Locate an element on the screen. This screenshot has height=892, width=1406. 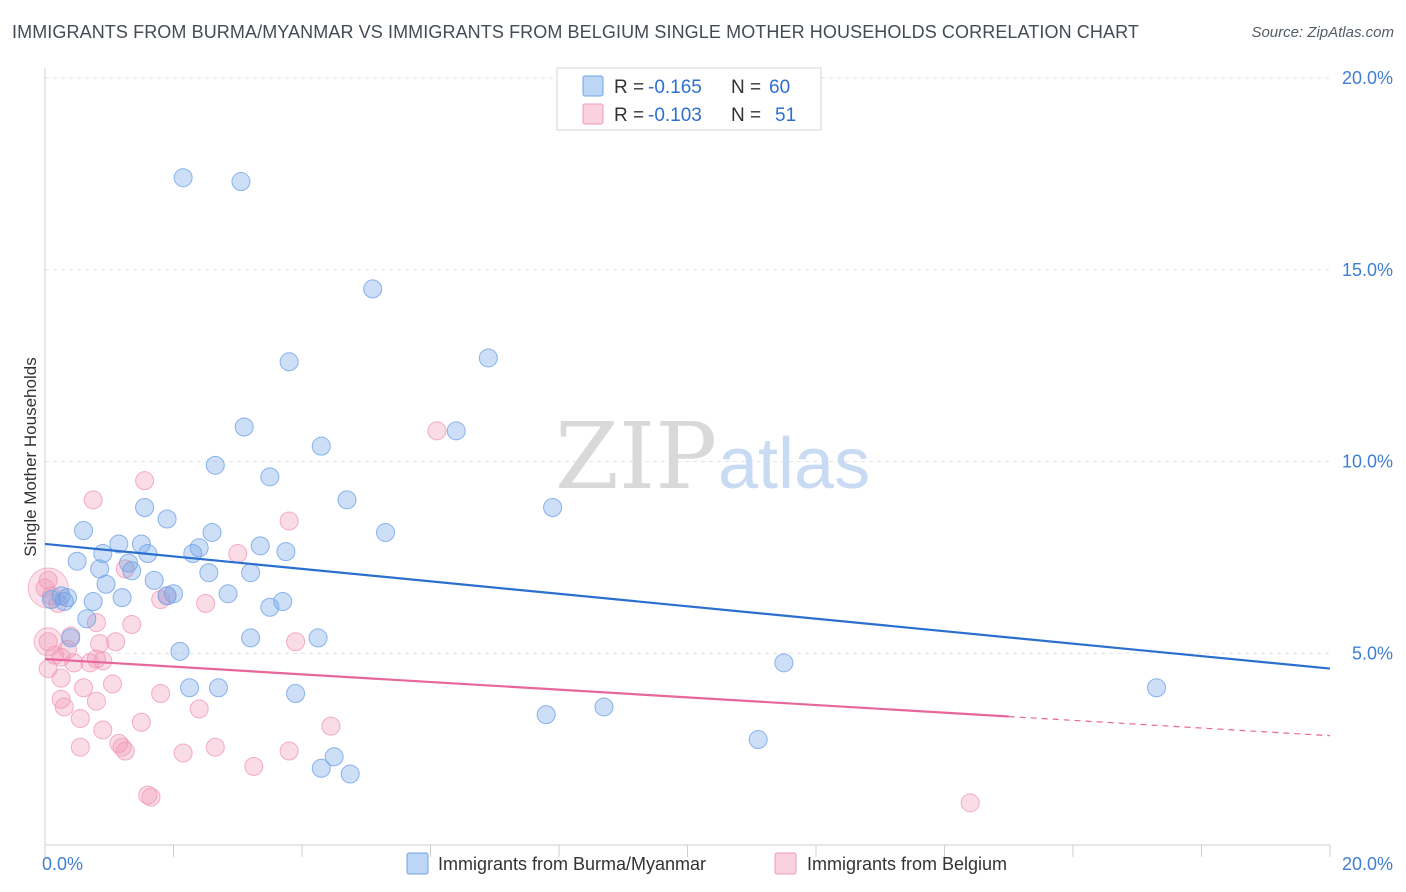
y-tick-label-3: 20.0% is located at coordinates (1367, 78).